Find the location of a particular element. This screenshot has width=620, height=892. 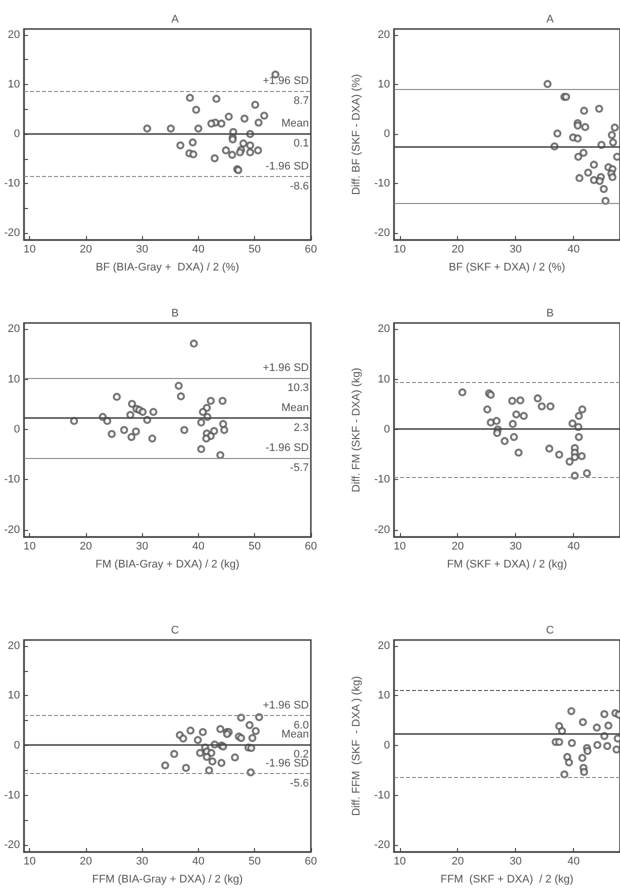

ref-line-label: +1.96 SD 10.3 is located at coordinates (285, 378).